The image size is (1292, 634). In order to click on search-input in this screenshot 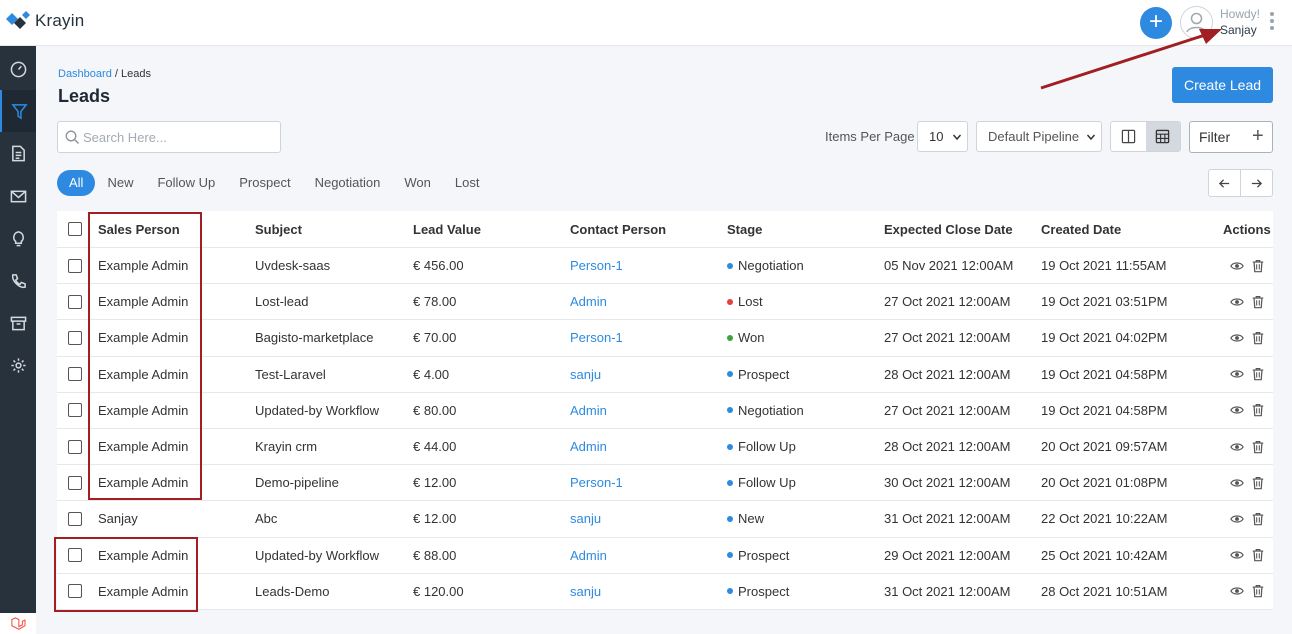, I will do `click(178, 137)`.